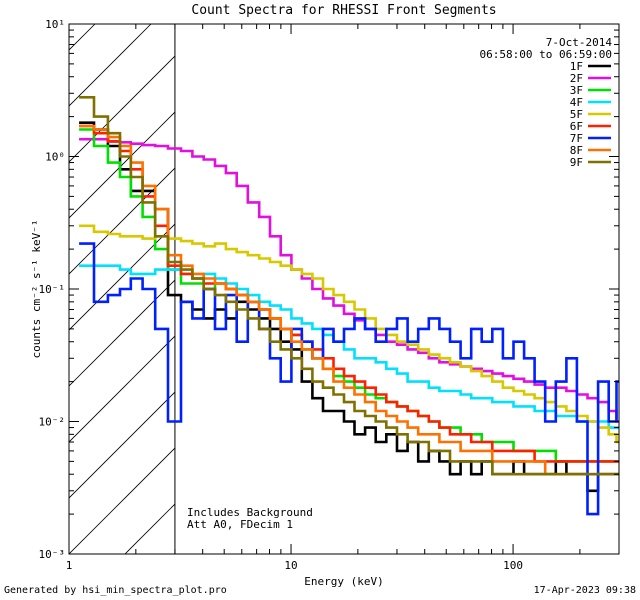  What do you see at coordinates (343, 10) in the screenshot?
I see `chart-title: Count Spectra for RHESSI Front Segments` at bounding box center [343, 10].